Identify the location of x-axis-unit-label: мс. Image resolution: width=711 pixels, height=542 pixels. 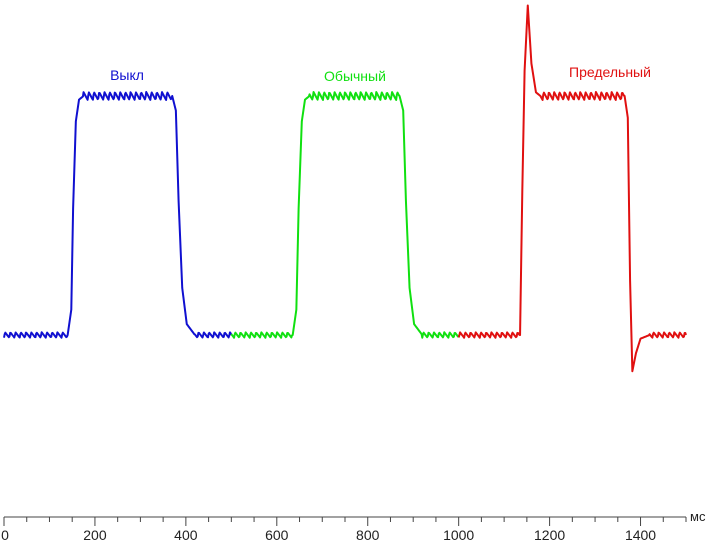
(698, 516).